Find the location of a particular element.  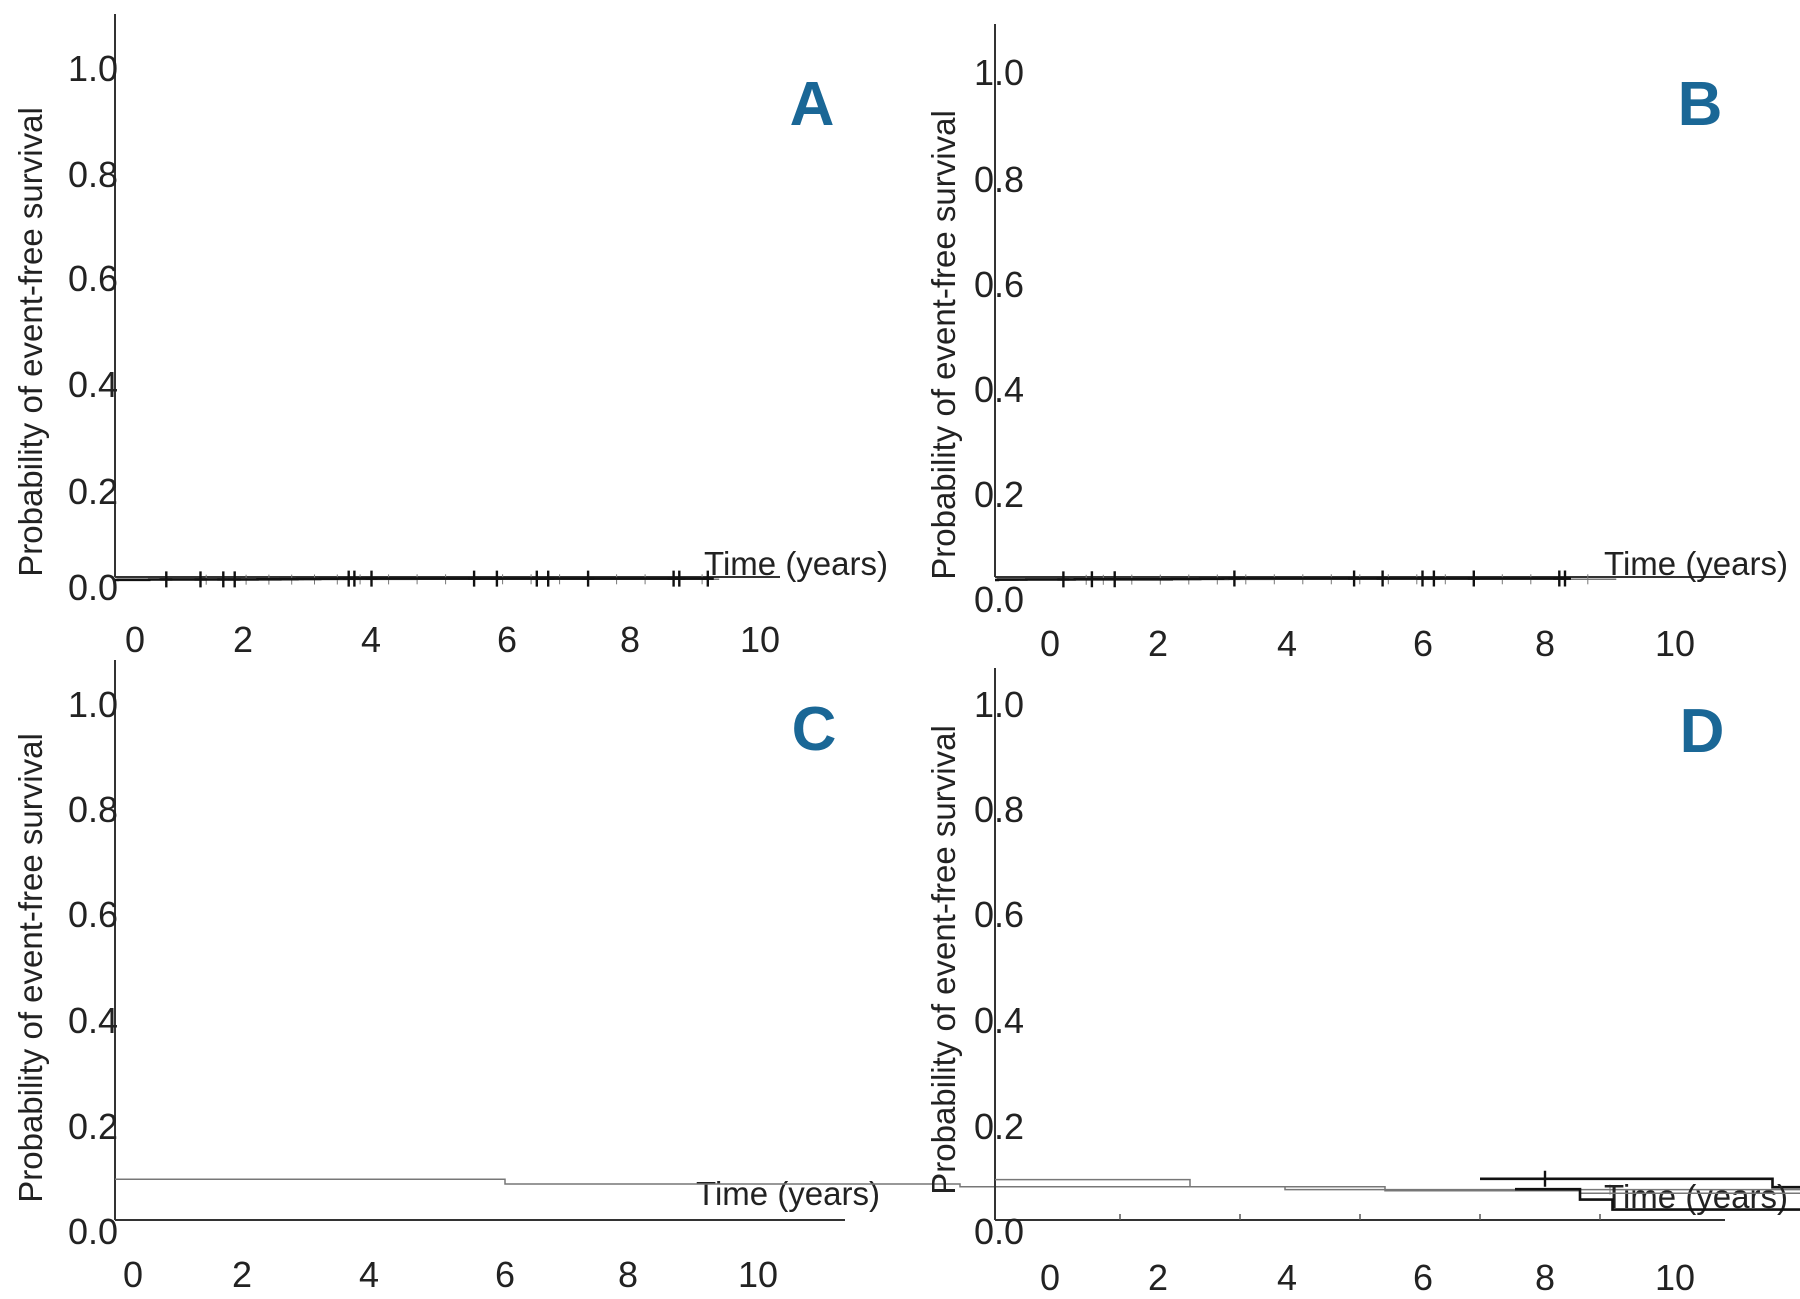

panel-a-x-tick-label: 10 is located at coordinates (760, 639).